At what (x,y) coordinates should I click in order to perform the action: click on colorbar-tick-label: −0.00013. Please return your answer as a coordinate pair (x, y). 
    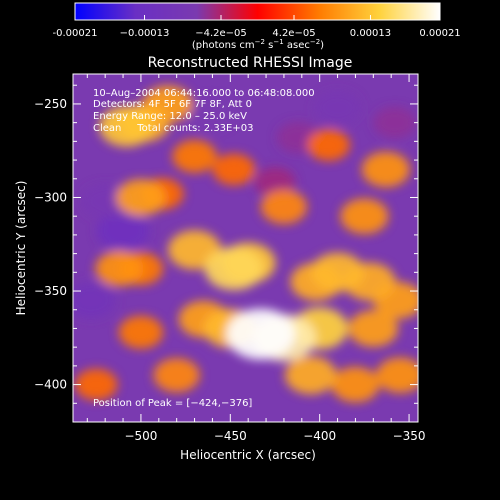
    Looking at the image, I should click on (145, 33).